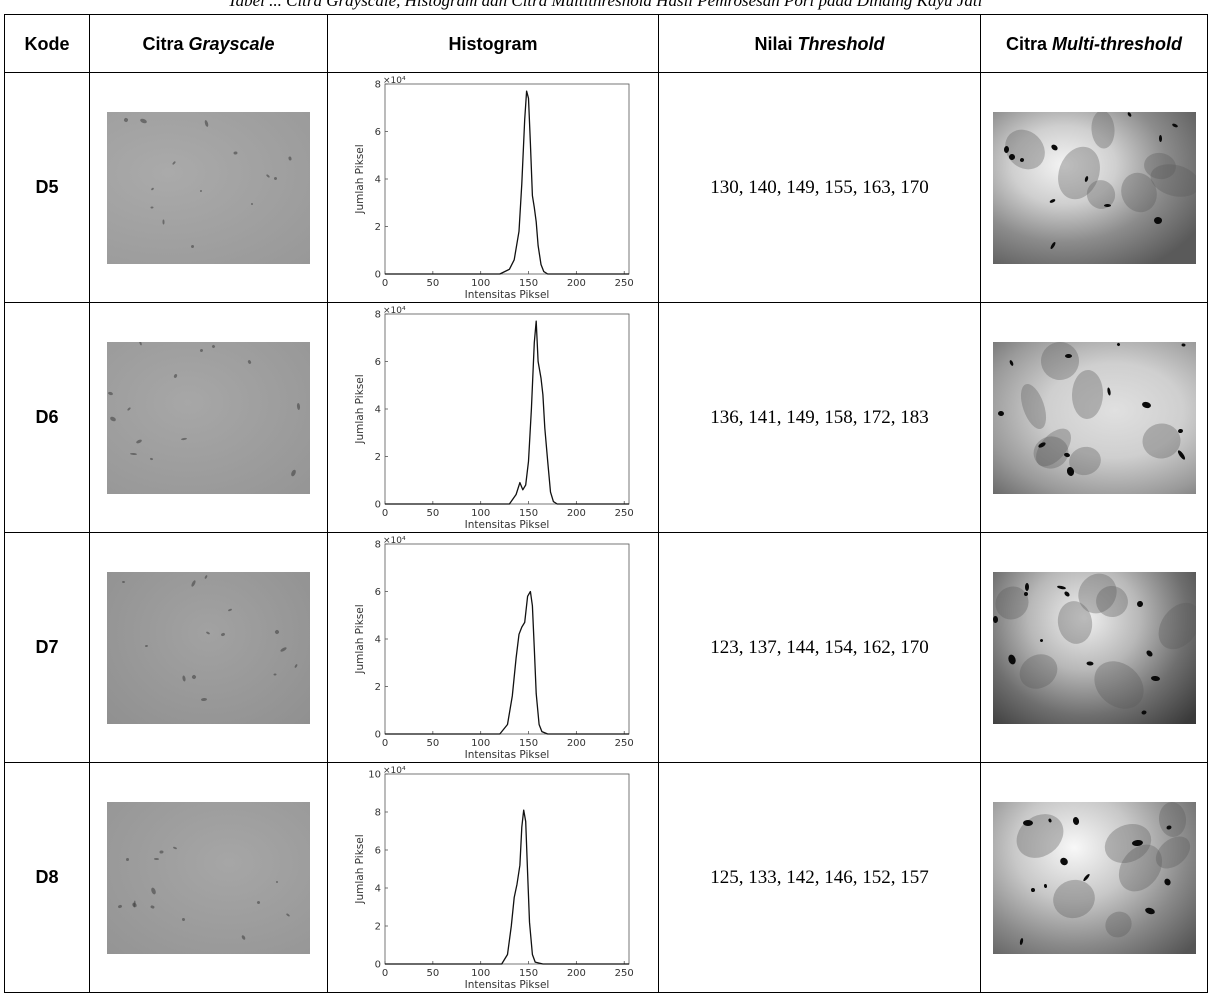  I want to click on multithreshold-image, so click(1094, 877).